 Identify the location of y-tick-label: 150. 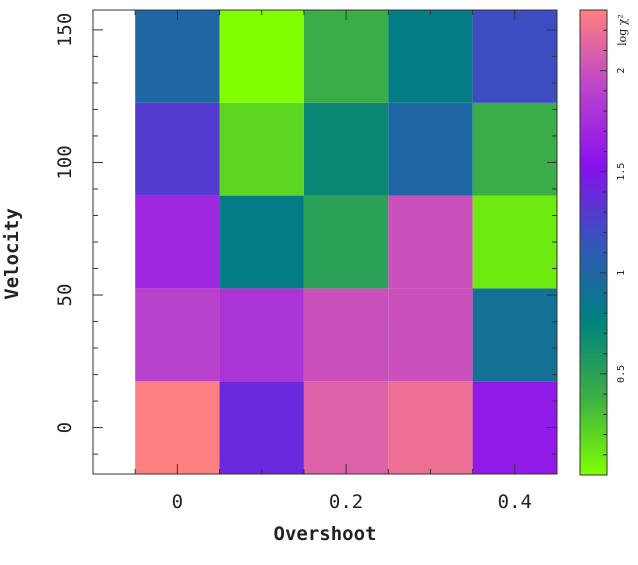
(65, 30).